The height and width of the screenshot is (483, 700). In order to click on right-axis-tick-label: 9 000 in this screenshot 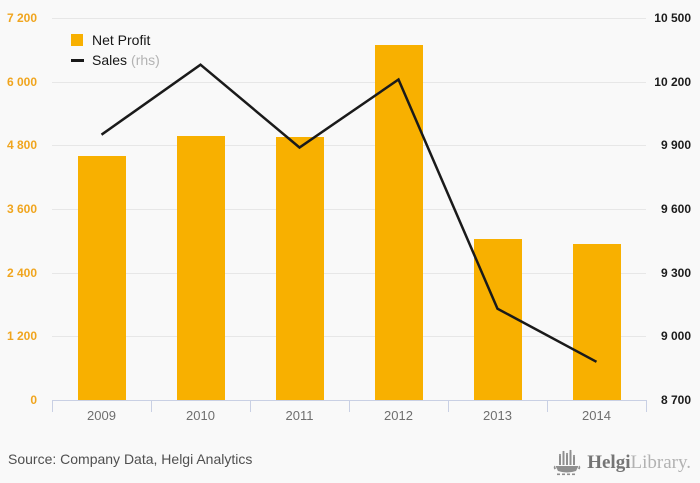, I will do `click(675, 336)`.